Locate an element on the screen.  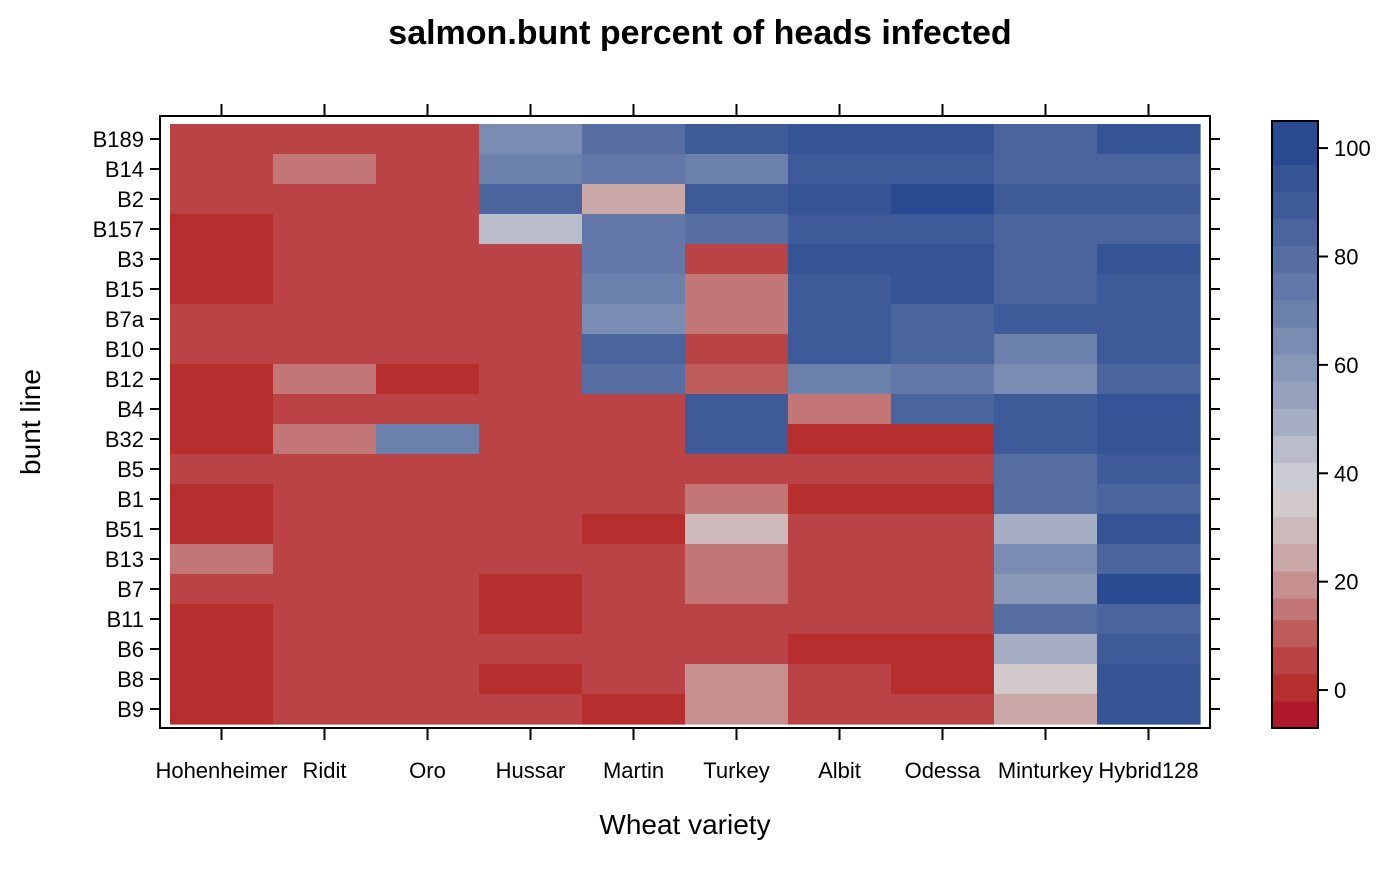
y-tick-label: B6 is located at coordinates (130, 649).